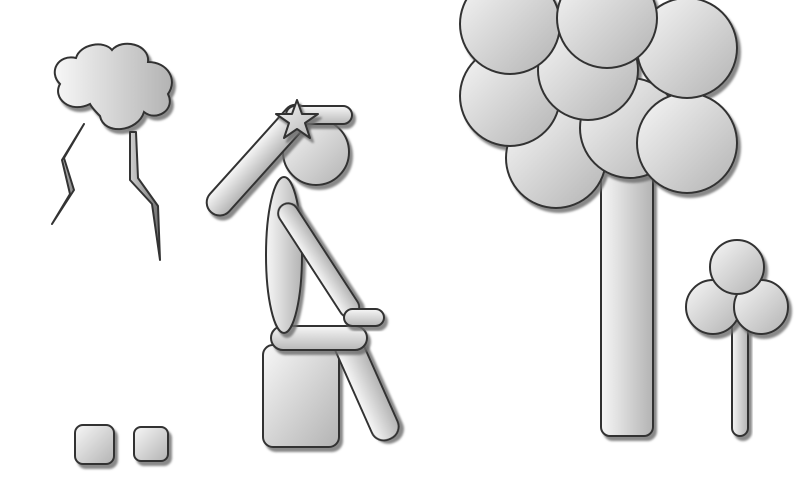 This screenshot has height=485, width=809. Describe the element at coordinates (331, 283) in the screenshot. I see `seated-figure` at that location.